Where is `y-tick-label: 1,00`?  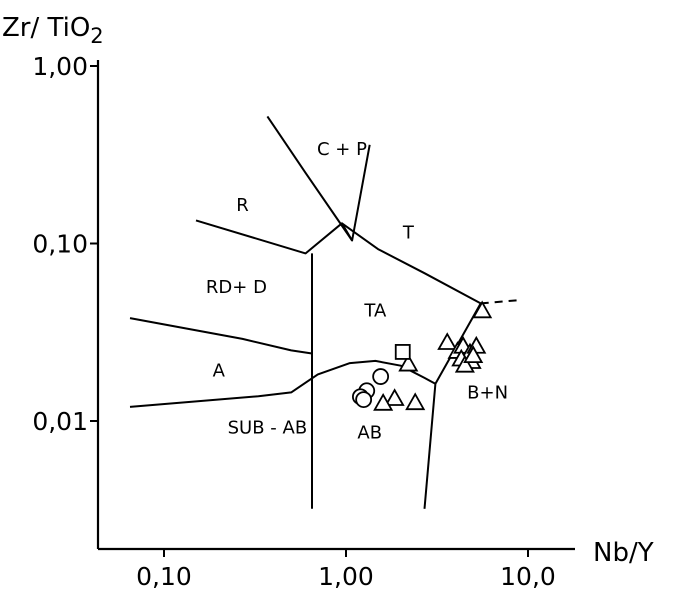
y-tick-label: 1,00 is located at coordinates (60, 66).